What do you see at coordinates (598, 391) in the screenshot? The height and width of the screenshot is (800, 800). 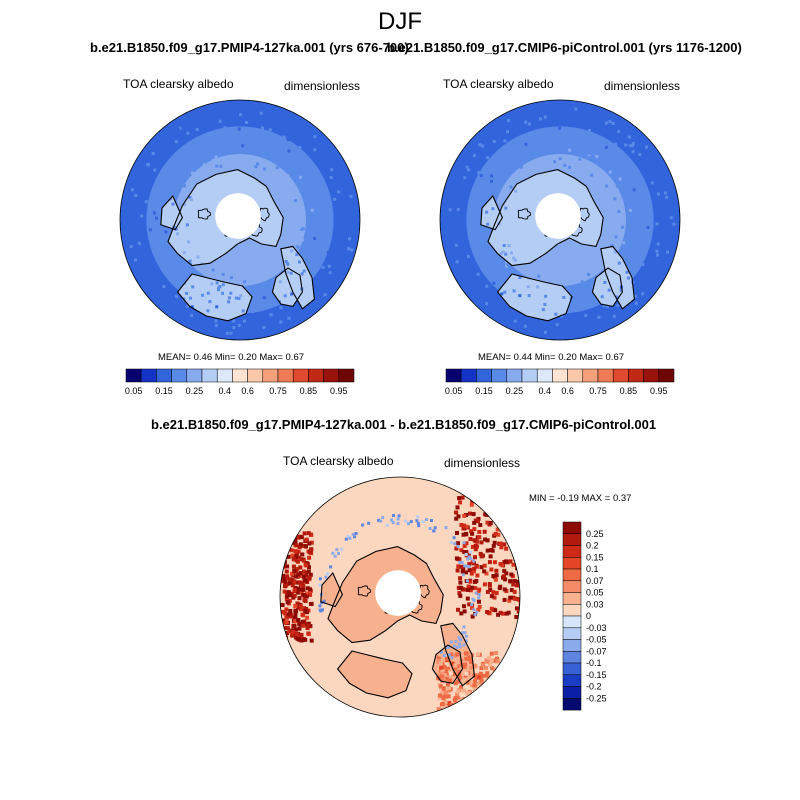 I see `colorbar-tick-label: 0.75` at bounding box center [598, 391].